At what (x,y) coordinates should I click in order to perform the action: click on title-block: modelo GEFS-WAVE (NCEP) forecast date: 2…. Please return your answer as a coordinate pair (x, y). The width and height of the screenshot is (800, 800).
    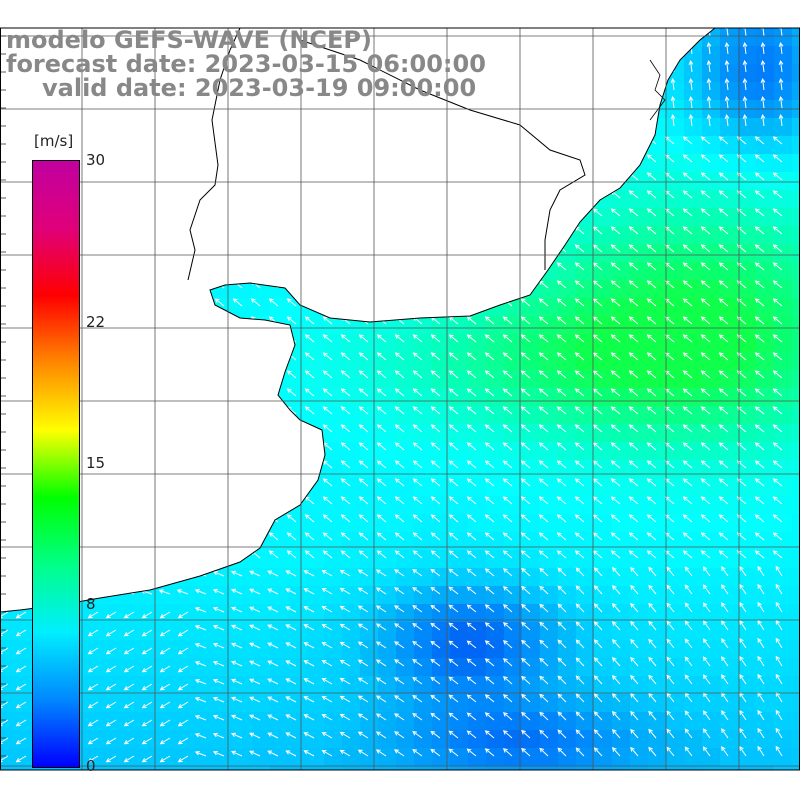
    Looking at the image, I should click on (246, 64).